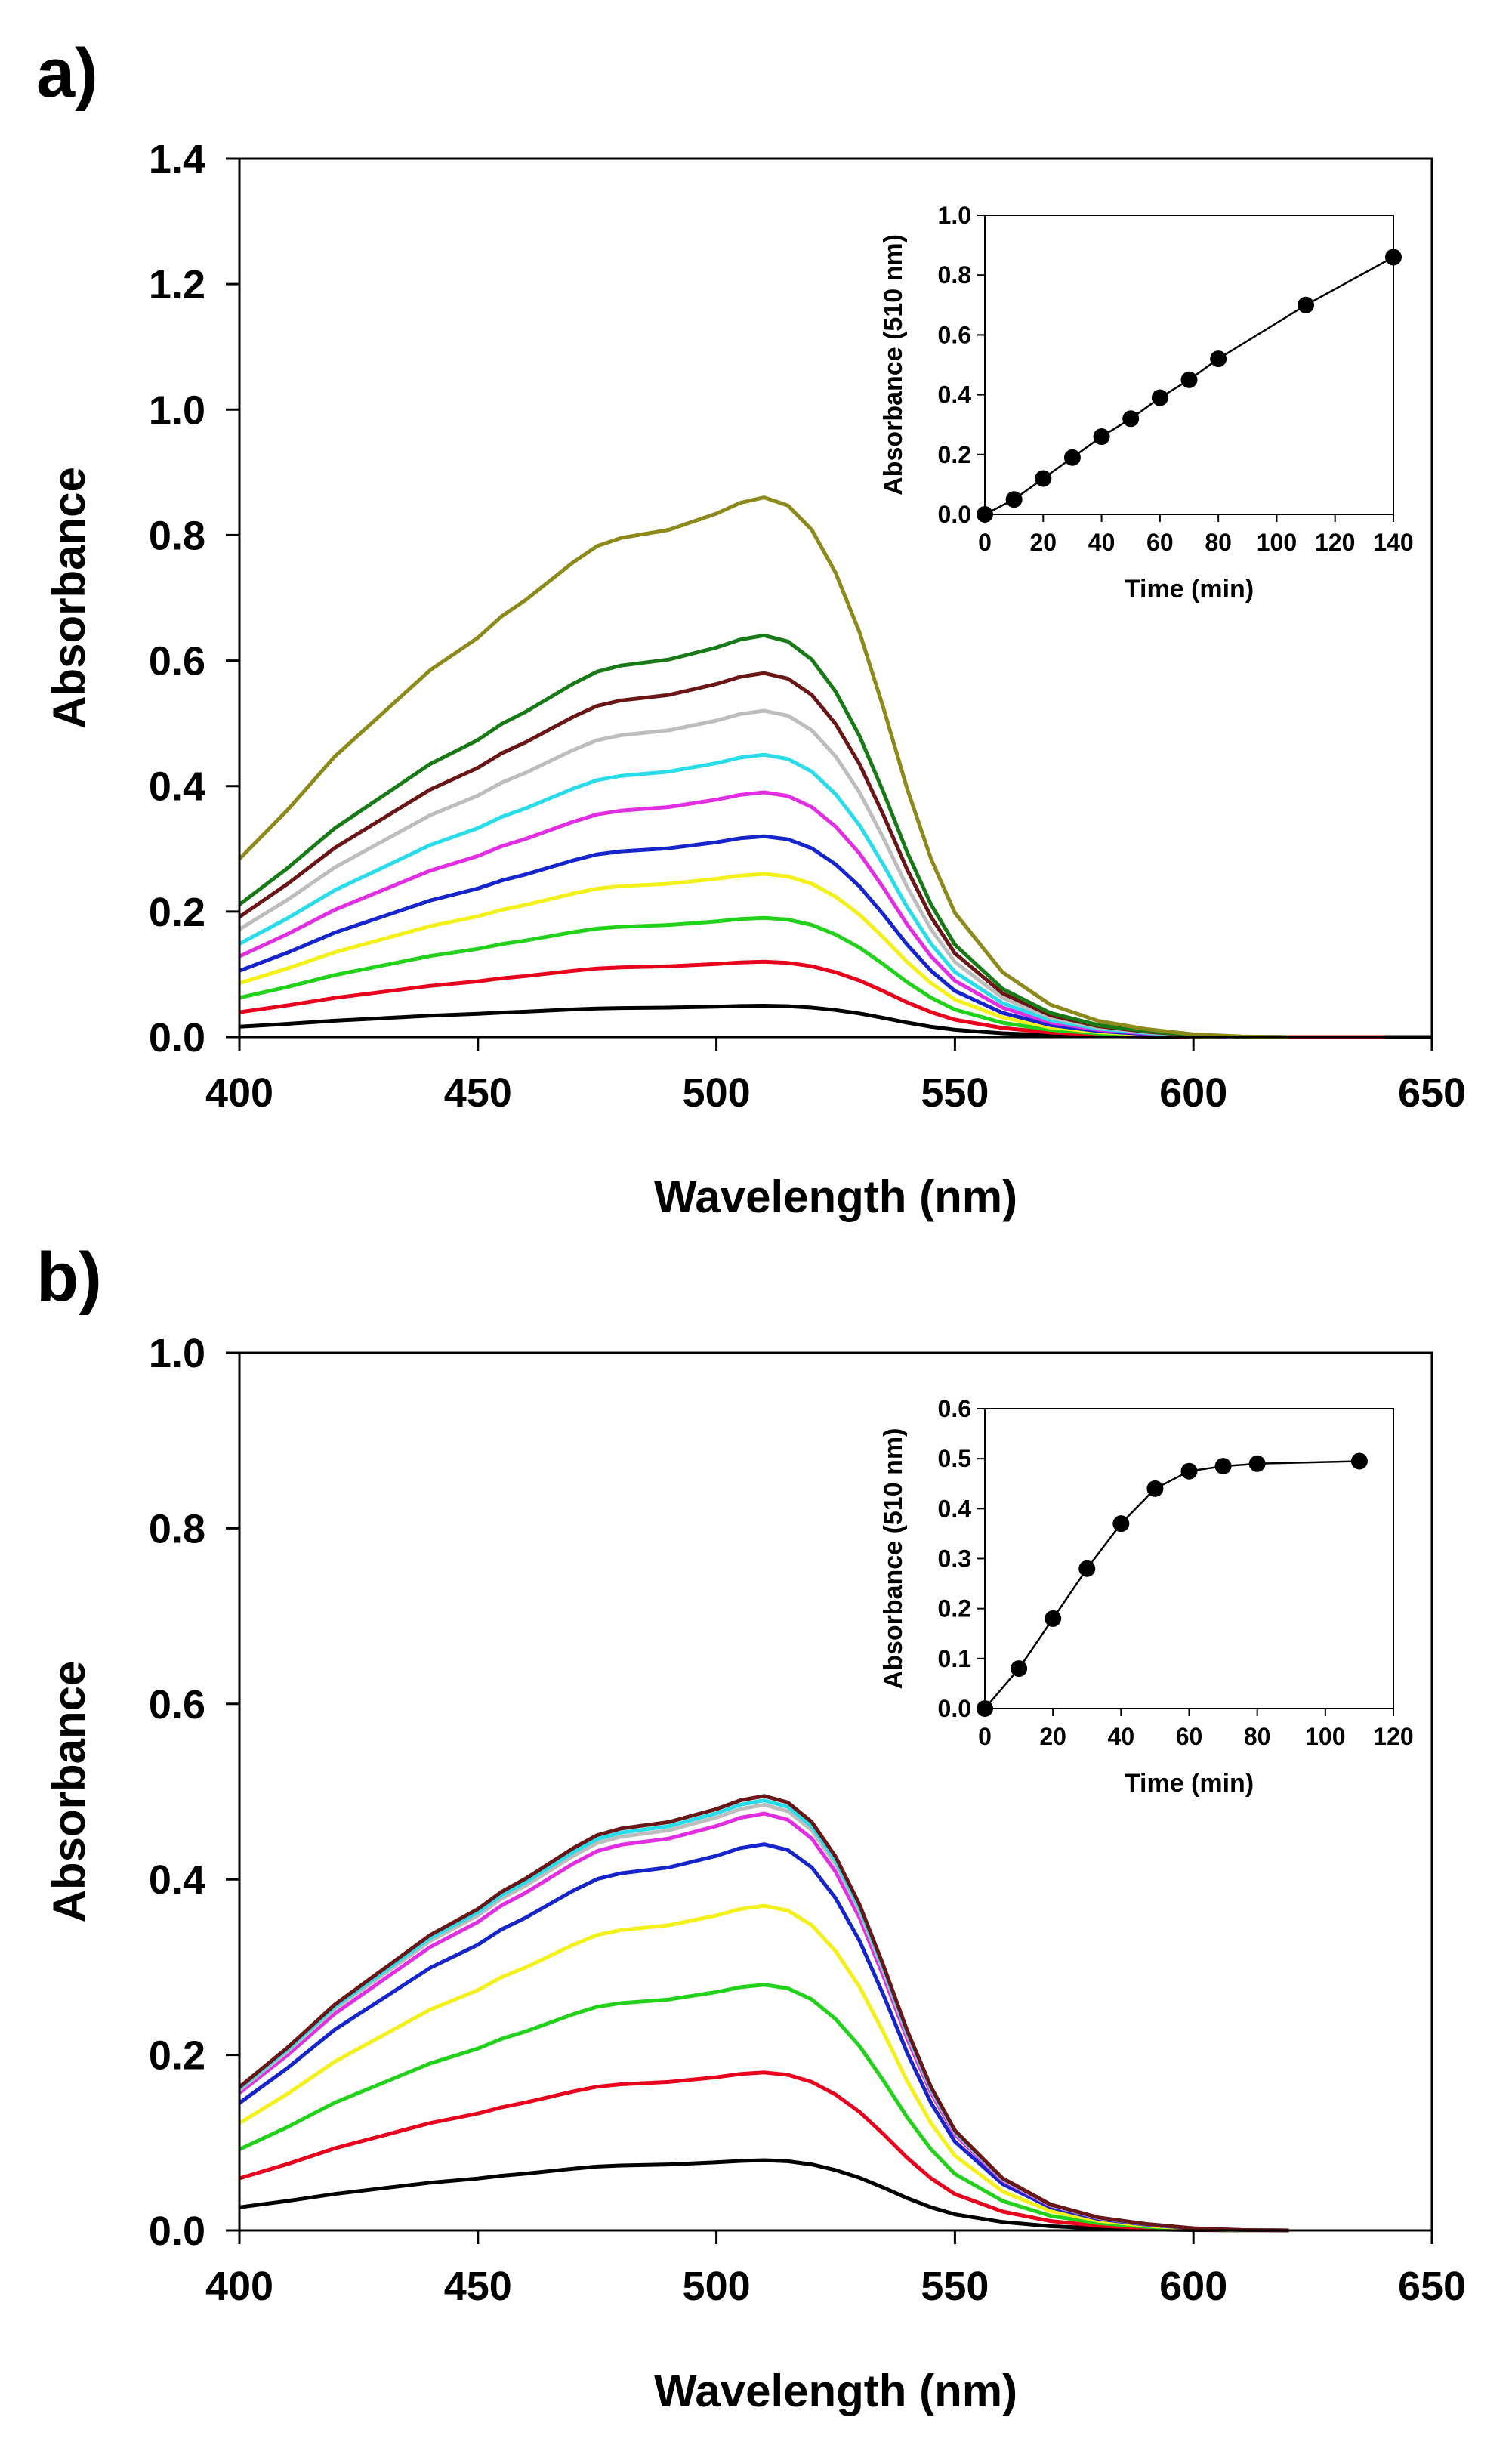  I want to click on series-line-green, so click(763, 2108).